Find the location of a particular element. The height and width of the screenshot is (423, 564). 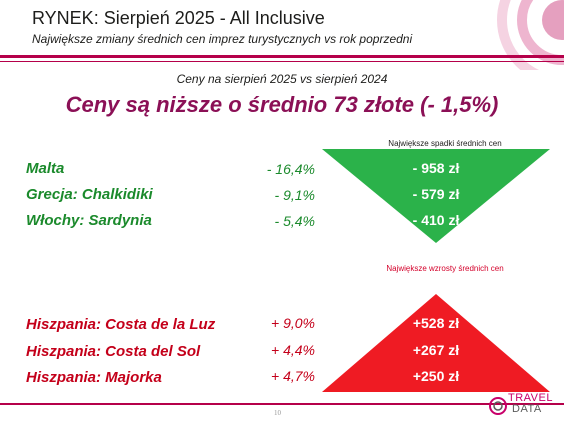

logo-text-data: DATA is located at coordinates (527, 409).